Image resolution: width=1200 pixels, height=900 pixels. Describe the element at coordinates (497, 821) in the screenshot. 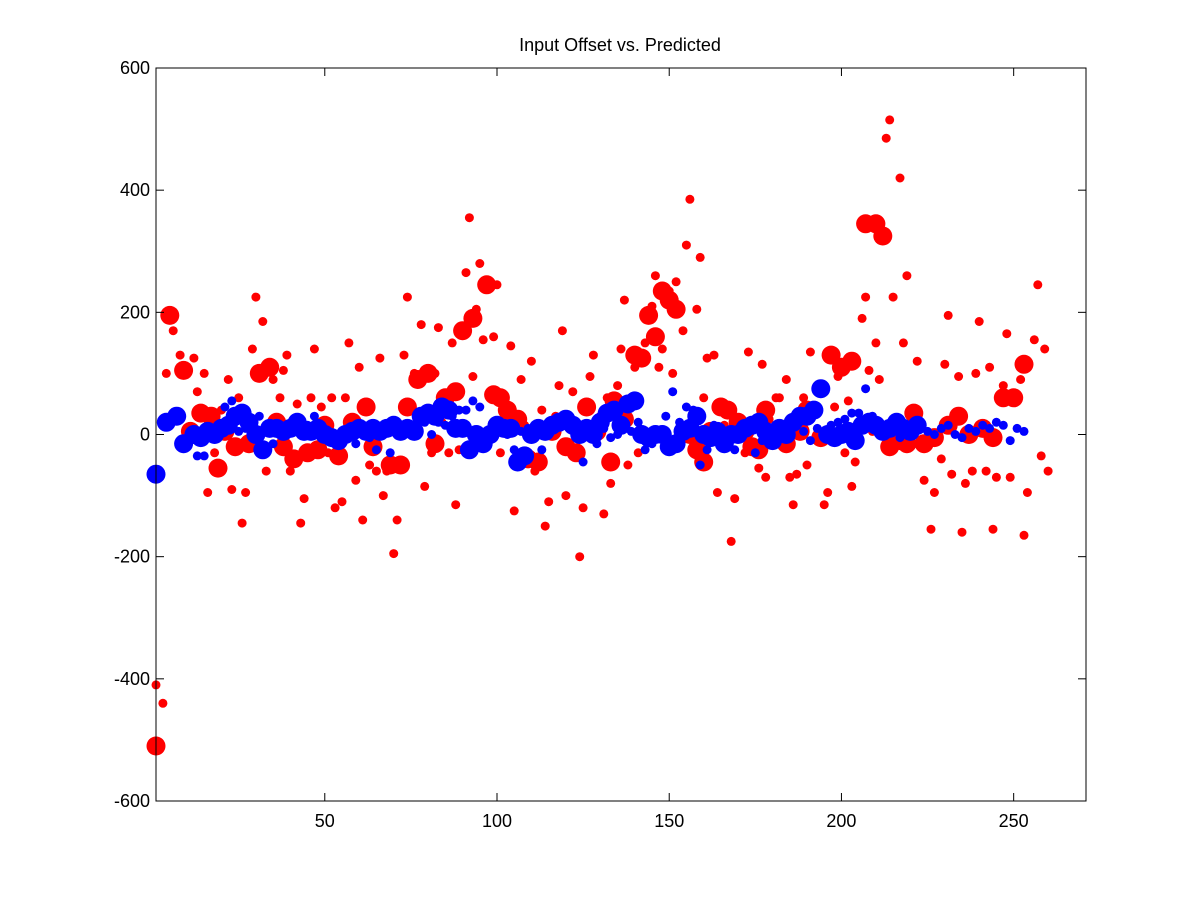

I see `x-tick-label: 100` at that location.